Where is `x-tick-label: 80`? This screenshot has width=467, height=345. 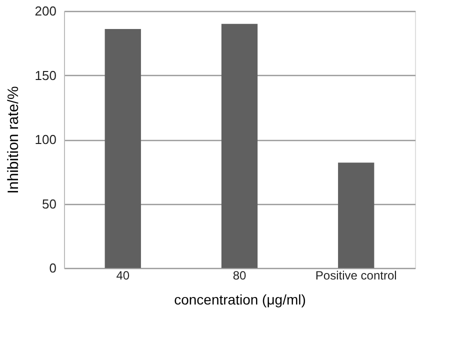 x-tick-label: 80 is located at coordinates (239, 275).